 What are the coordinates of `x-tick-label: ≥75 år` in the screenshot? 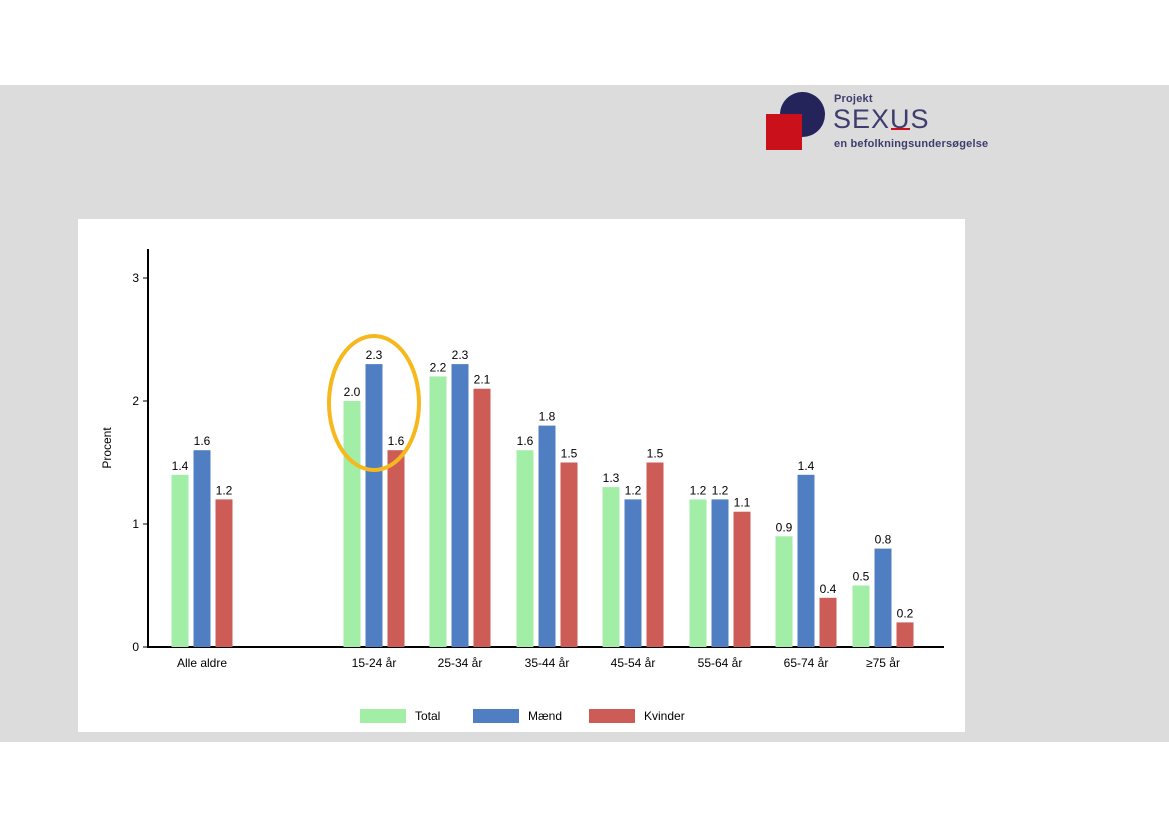 It's located at (883, 663).